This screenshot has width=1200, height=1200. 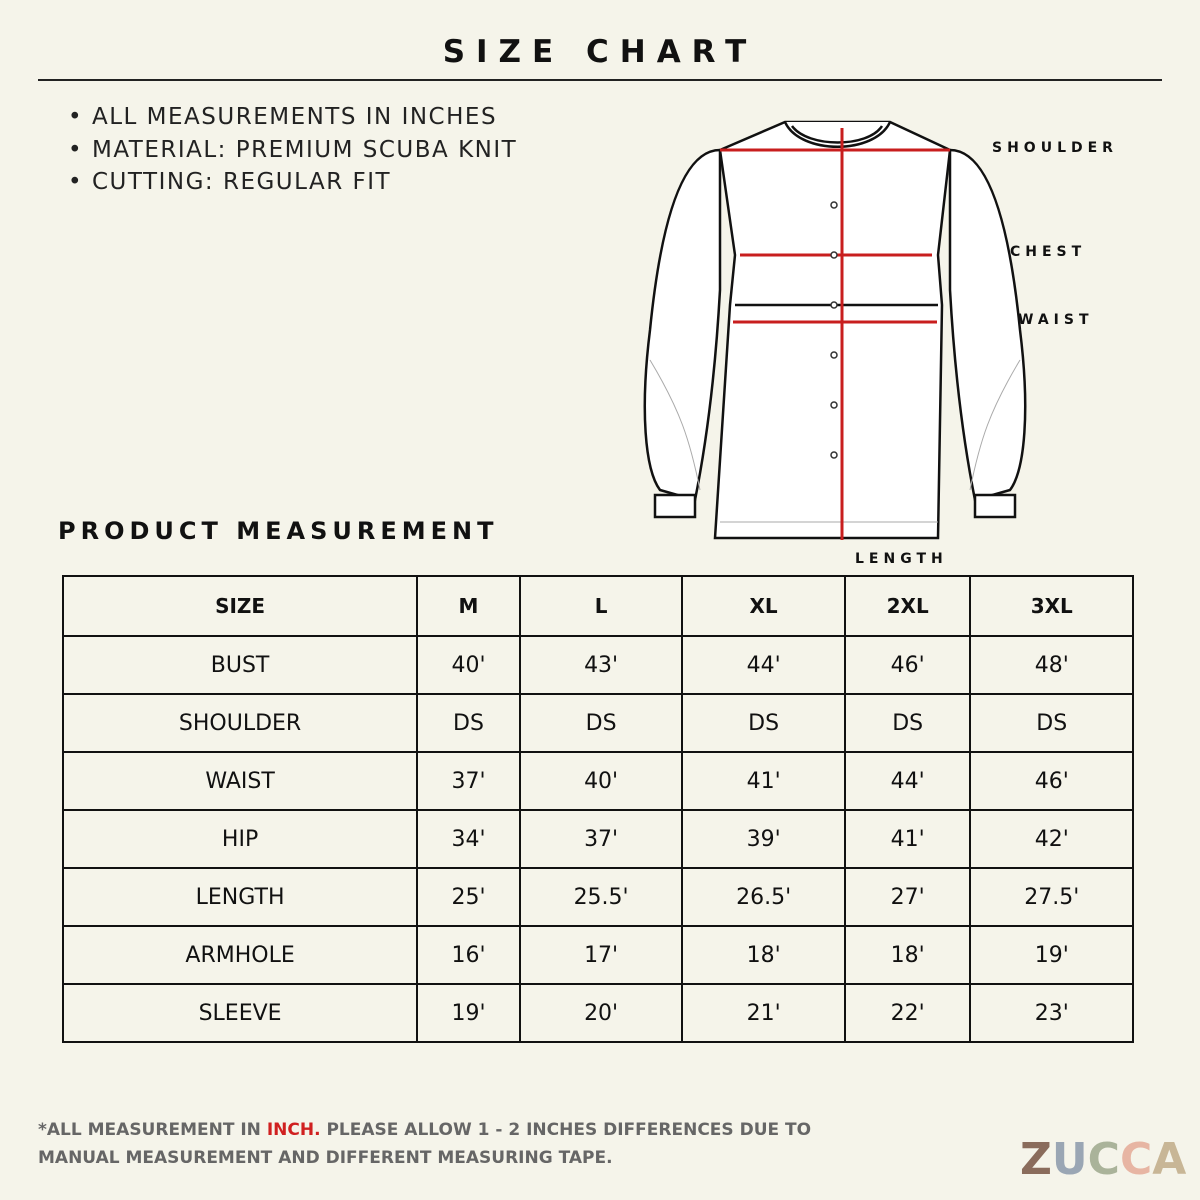 I want to click on cell: 20', so click(x=601, y=1013).